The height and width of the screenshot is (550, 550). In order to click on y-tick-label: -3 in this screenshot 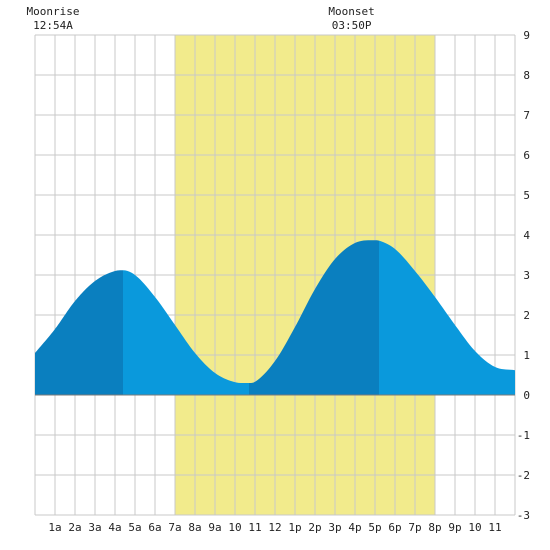, I will do `click(523, 515)`.